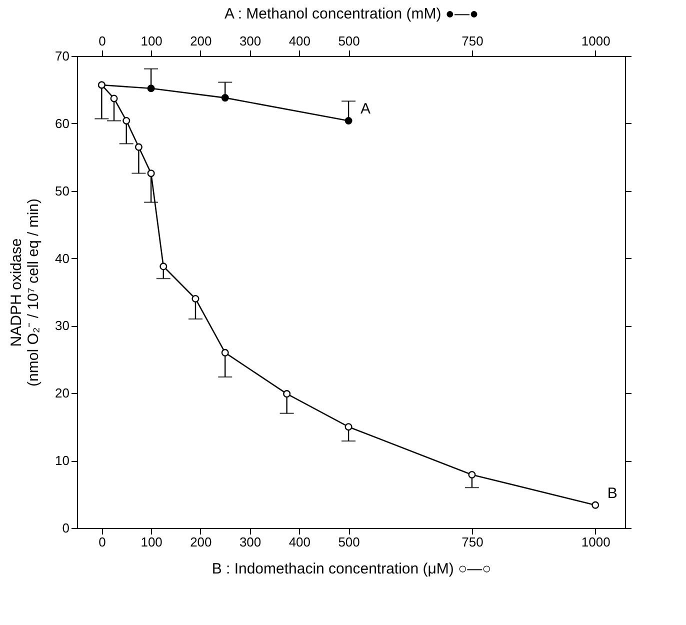 The width and height of the screenshot is (686, 625). I want to click on x-tick-label: 400, so click(299, 542).